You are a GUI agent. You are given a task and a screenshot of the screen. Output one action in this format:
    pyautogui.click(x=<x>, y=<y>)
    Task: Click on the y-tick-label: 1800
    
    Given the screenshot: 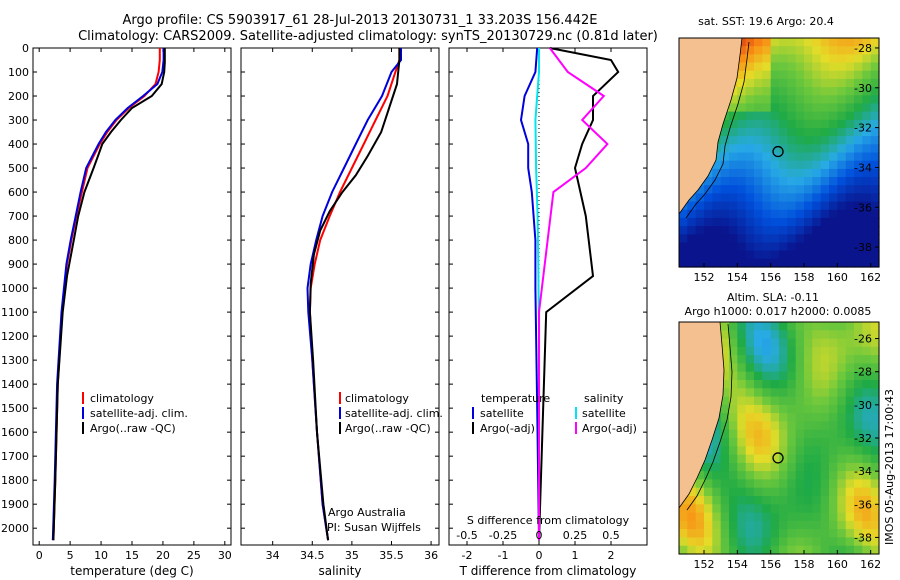 What is the action you would take?
    pyautogui.click(x=15, y=480)
    